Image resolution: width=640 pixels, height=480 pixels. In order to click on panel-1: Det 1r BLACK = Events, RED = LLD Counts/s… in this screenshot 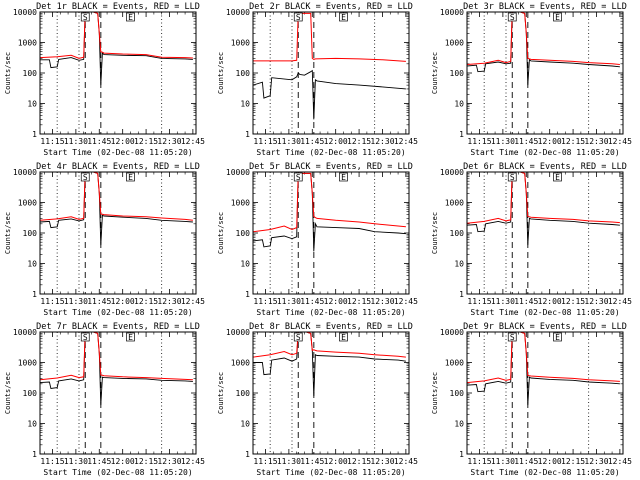, I will do `click(104, 79)`.